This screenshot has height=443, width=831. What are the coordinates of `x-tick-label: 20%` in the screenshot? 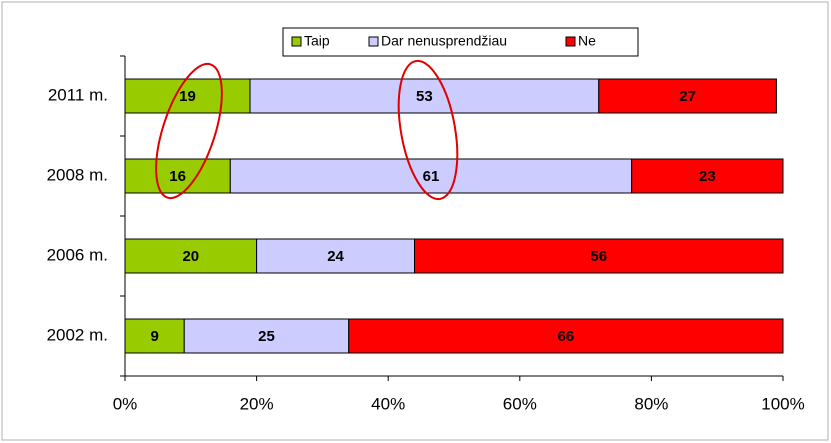 It's located at (257, 403).